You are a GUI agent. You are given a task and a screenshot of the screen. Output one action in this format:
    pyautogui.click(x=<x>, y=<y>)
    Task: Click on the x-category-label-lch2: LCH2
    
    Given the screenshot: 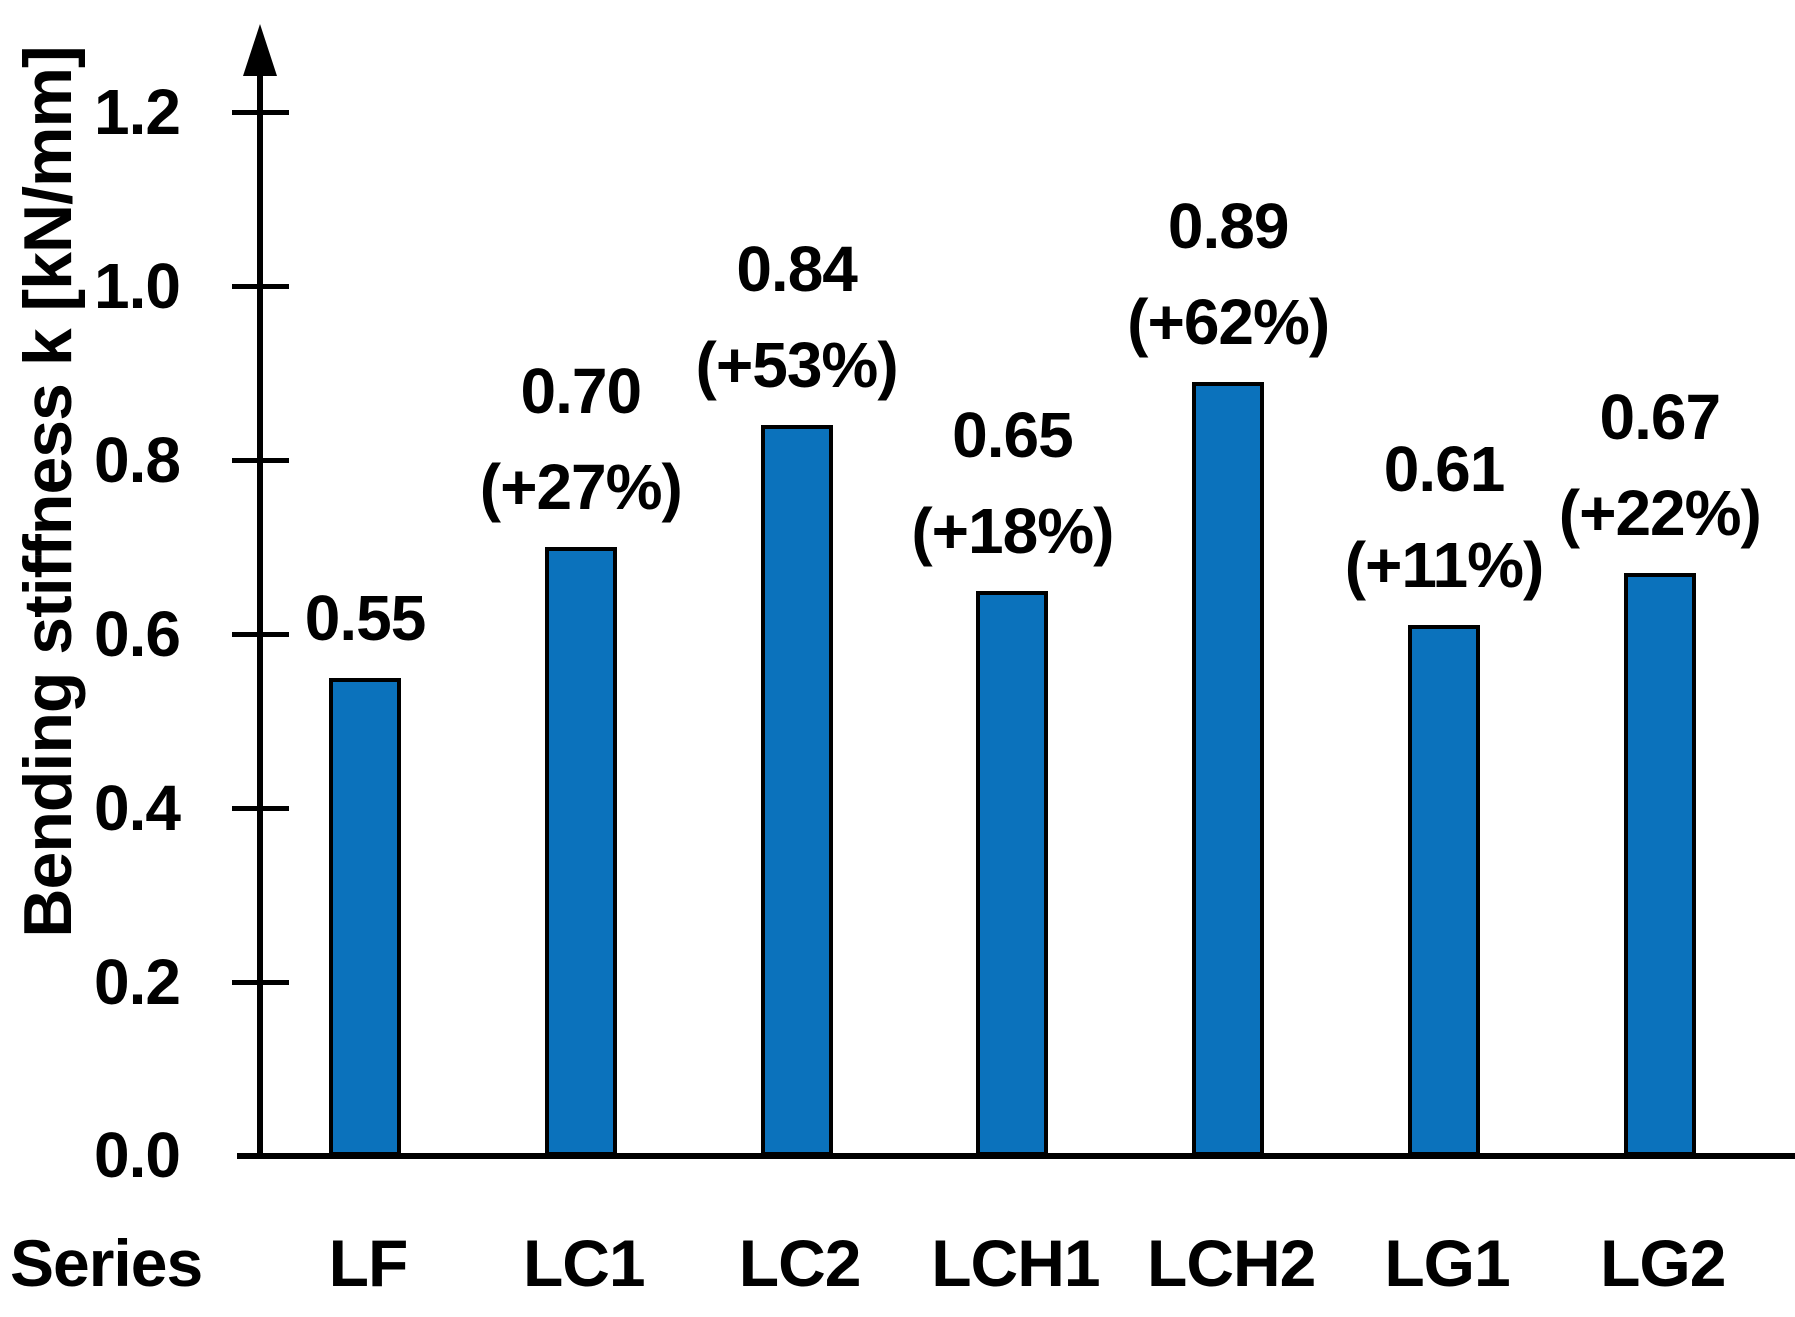 What is the action you would take?
    pyautogui.click(x=1231, y=1263)
    